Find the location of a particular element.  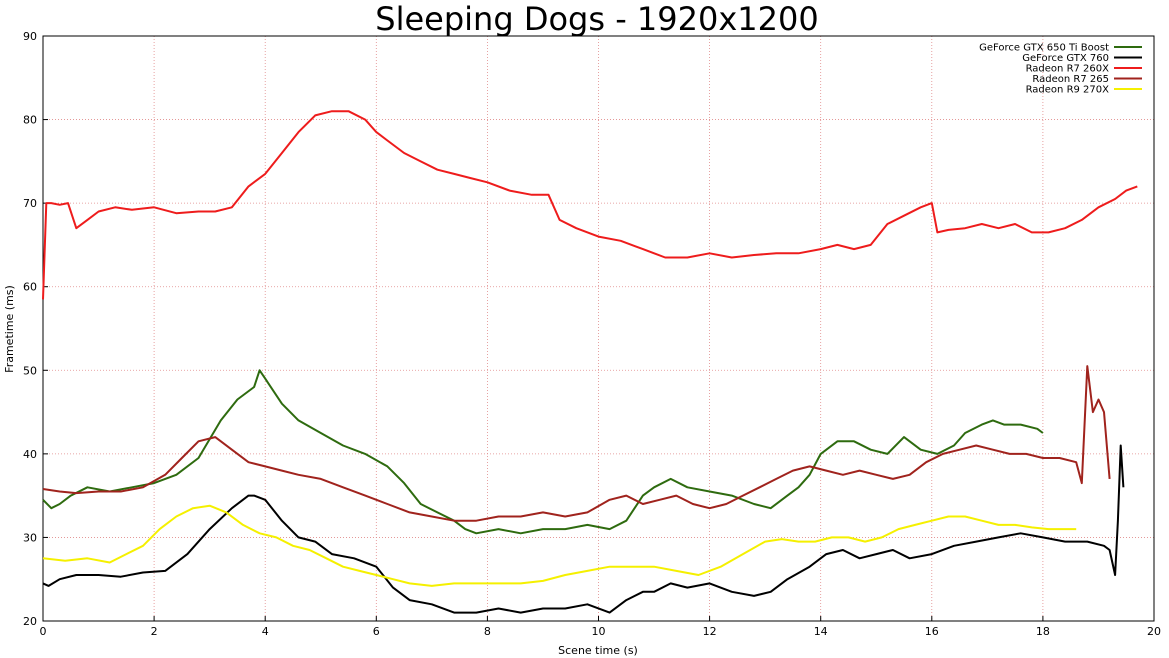

x-tick-label: 6 is located at coordinates (376, 631).